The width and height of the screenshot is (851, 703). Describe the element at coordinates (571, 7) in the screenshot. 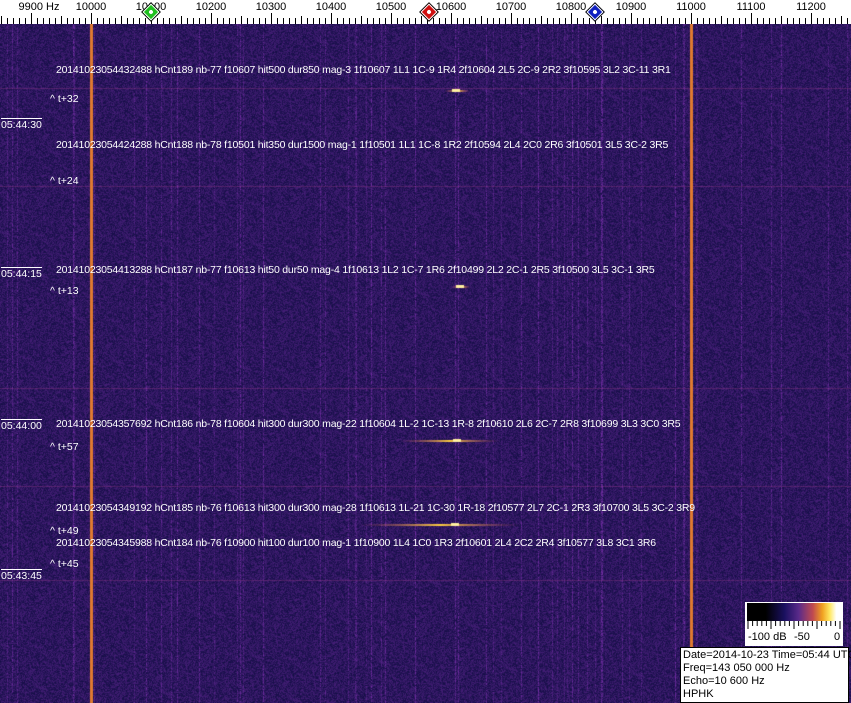

I see `tick-label: 10800` at that location.